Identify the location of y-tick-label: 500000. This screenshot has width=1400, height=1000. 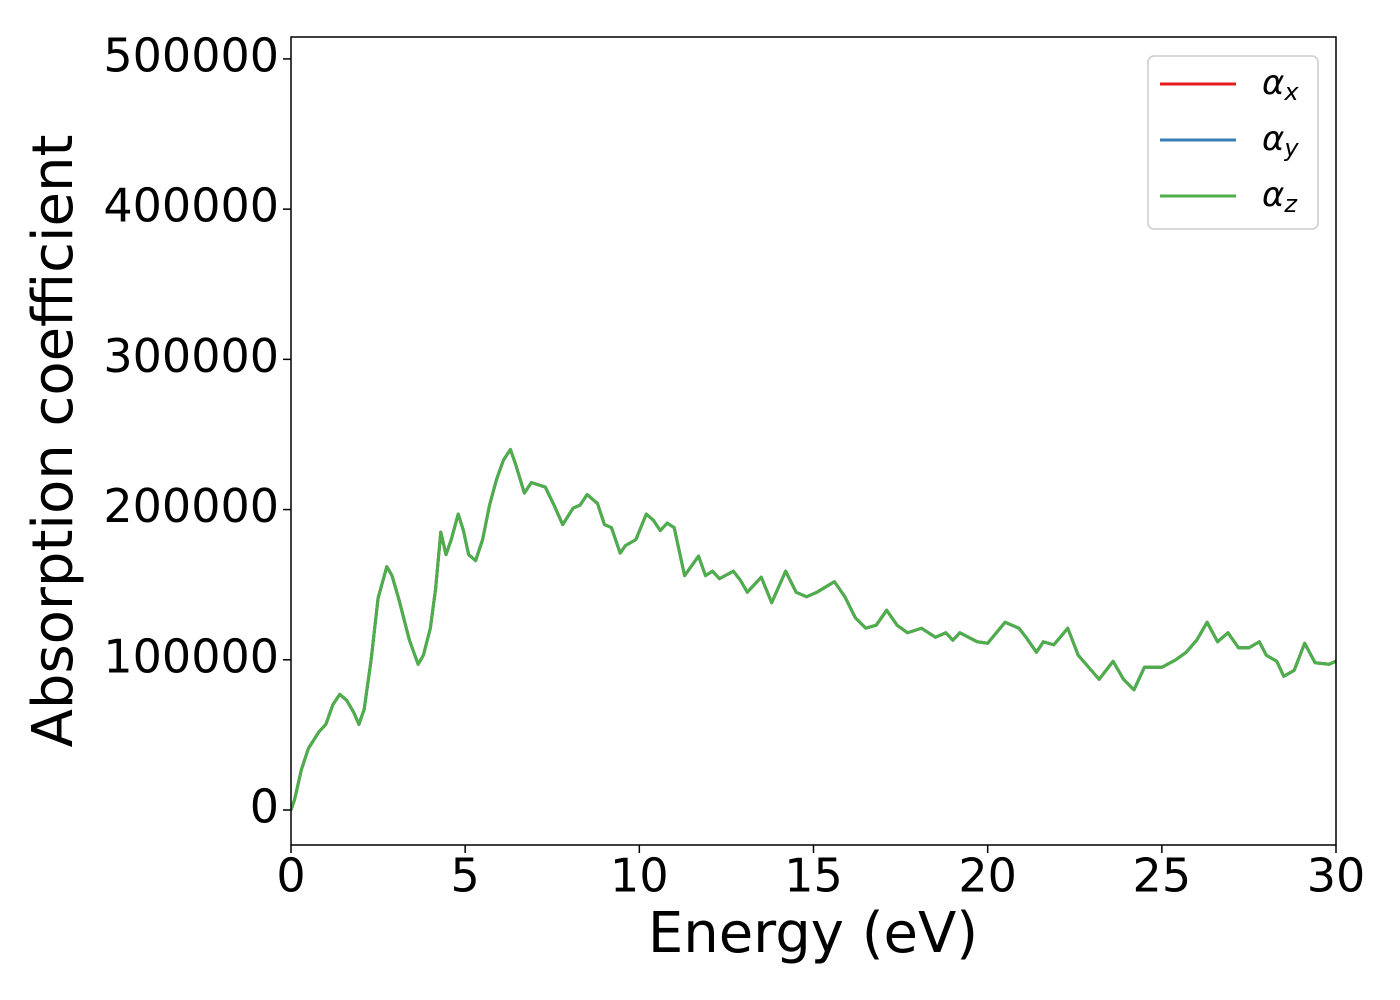
(191, 55).